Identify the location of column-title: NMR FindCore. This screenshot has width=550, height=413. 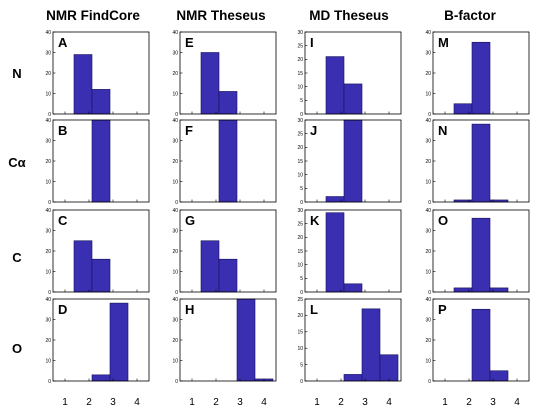
(93, 15).